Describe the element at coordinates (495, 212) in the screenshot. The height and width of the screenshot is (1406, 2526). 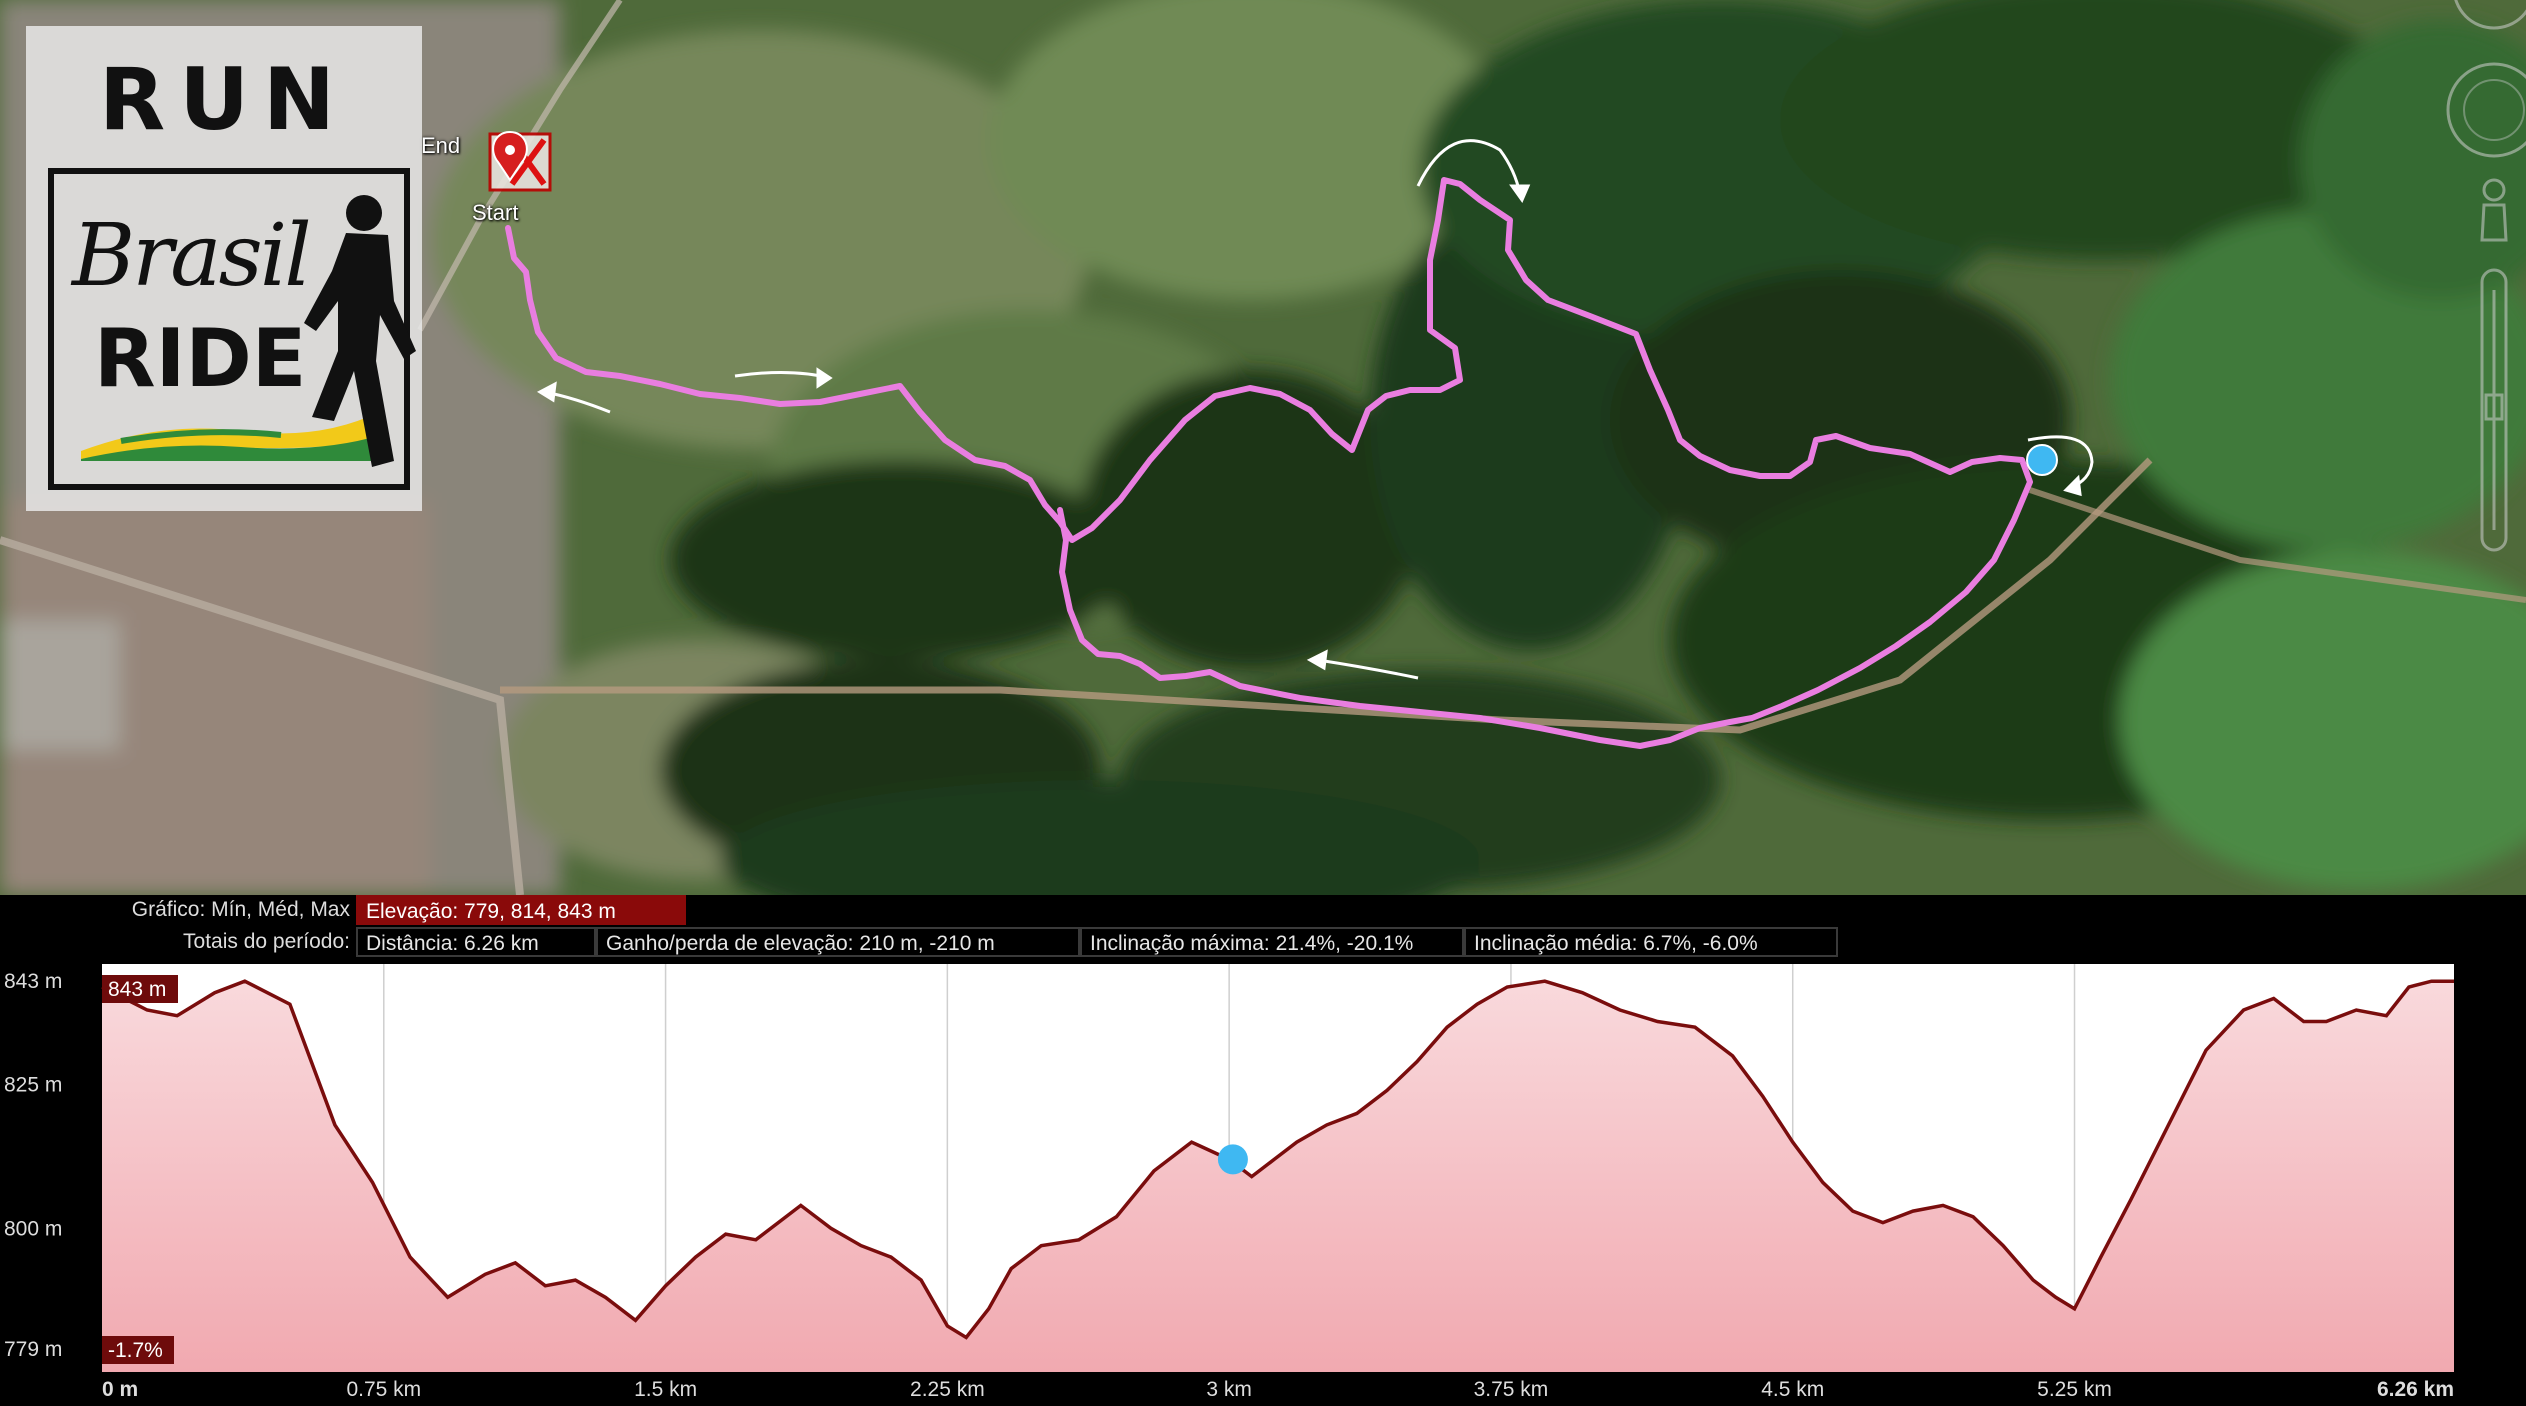
I see `start-label: Start` at that location.